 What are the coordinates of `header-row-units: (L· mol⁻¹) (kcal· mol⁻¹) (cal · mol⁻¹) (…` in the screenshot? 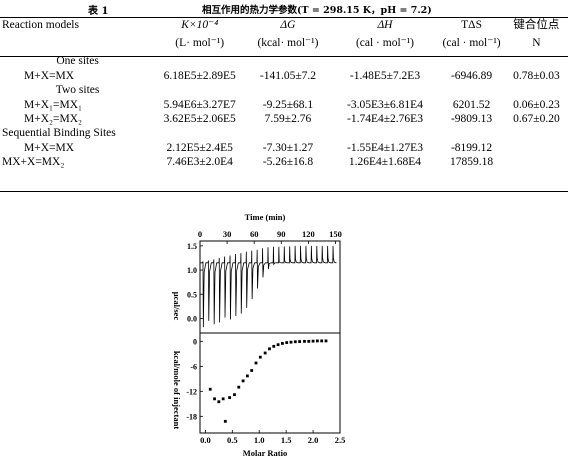 It's located at (284, 43).